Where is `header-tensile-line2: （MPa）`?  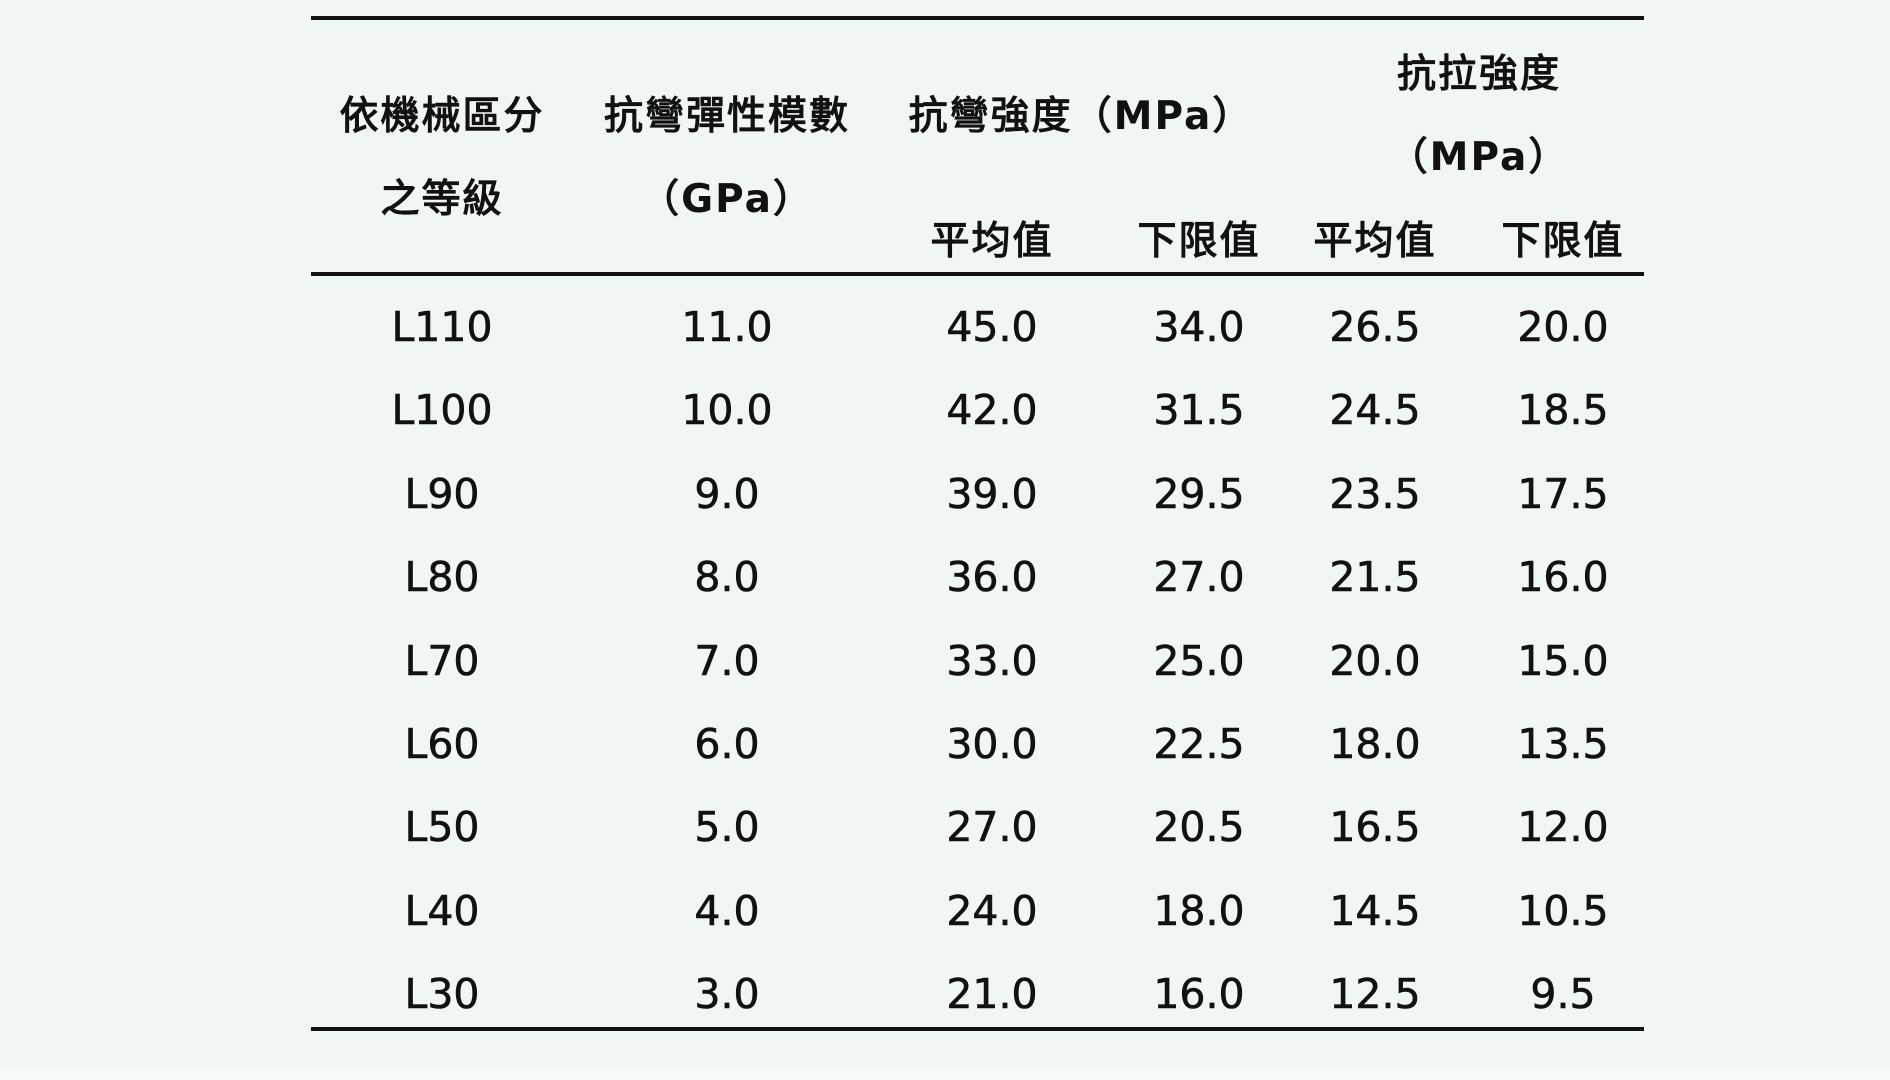 header-tensile-line2: （MPa） is located at coordinates (1479, 157).